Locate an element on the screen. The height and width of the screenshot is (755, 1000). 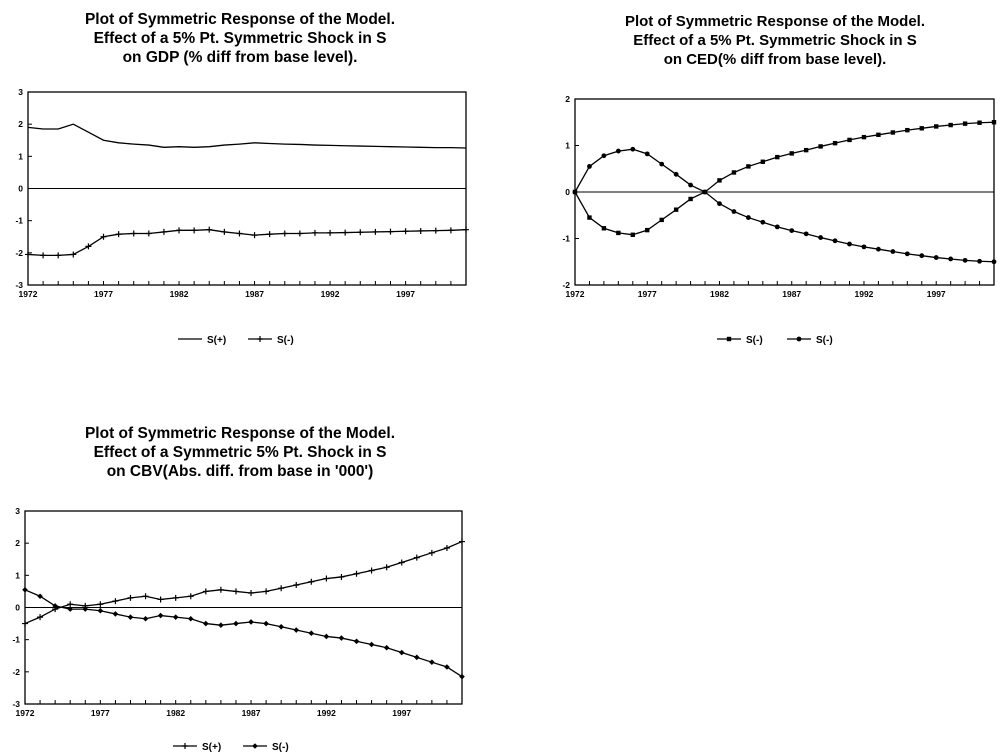
chart-1-title-line-1: Plot of Symmetric Response of the Model. is located at coordinates (240, 19).